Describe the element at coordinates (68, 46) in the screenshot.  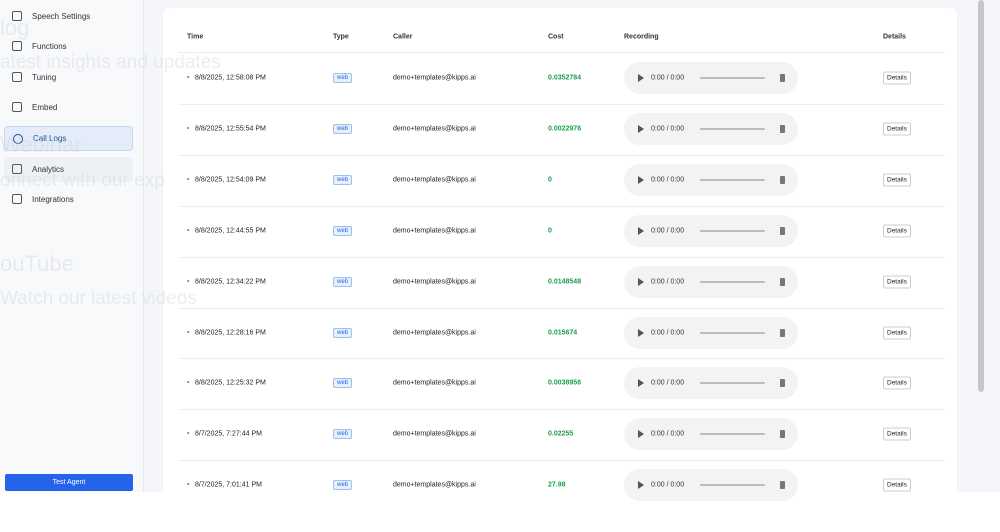
I see `nav-item: Functions` at that location.